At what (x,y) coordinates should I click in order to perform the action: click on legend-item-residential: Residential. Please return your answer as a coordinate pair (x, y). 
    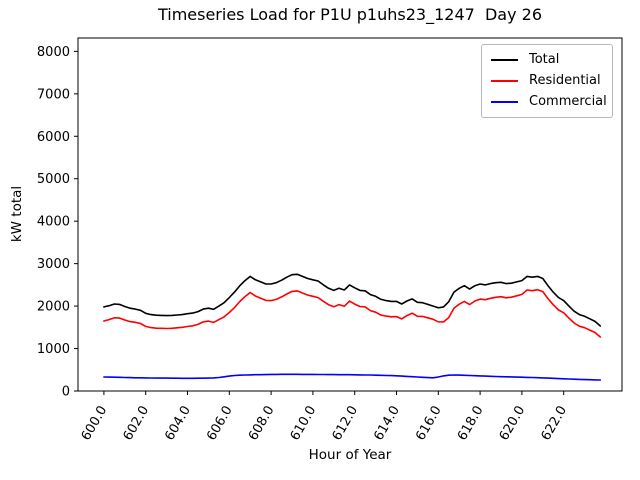
    Looking at the image, I should click on (547, 81).